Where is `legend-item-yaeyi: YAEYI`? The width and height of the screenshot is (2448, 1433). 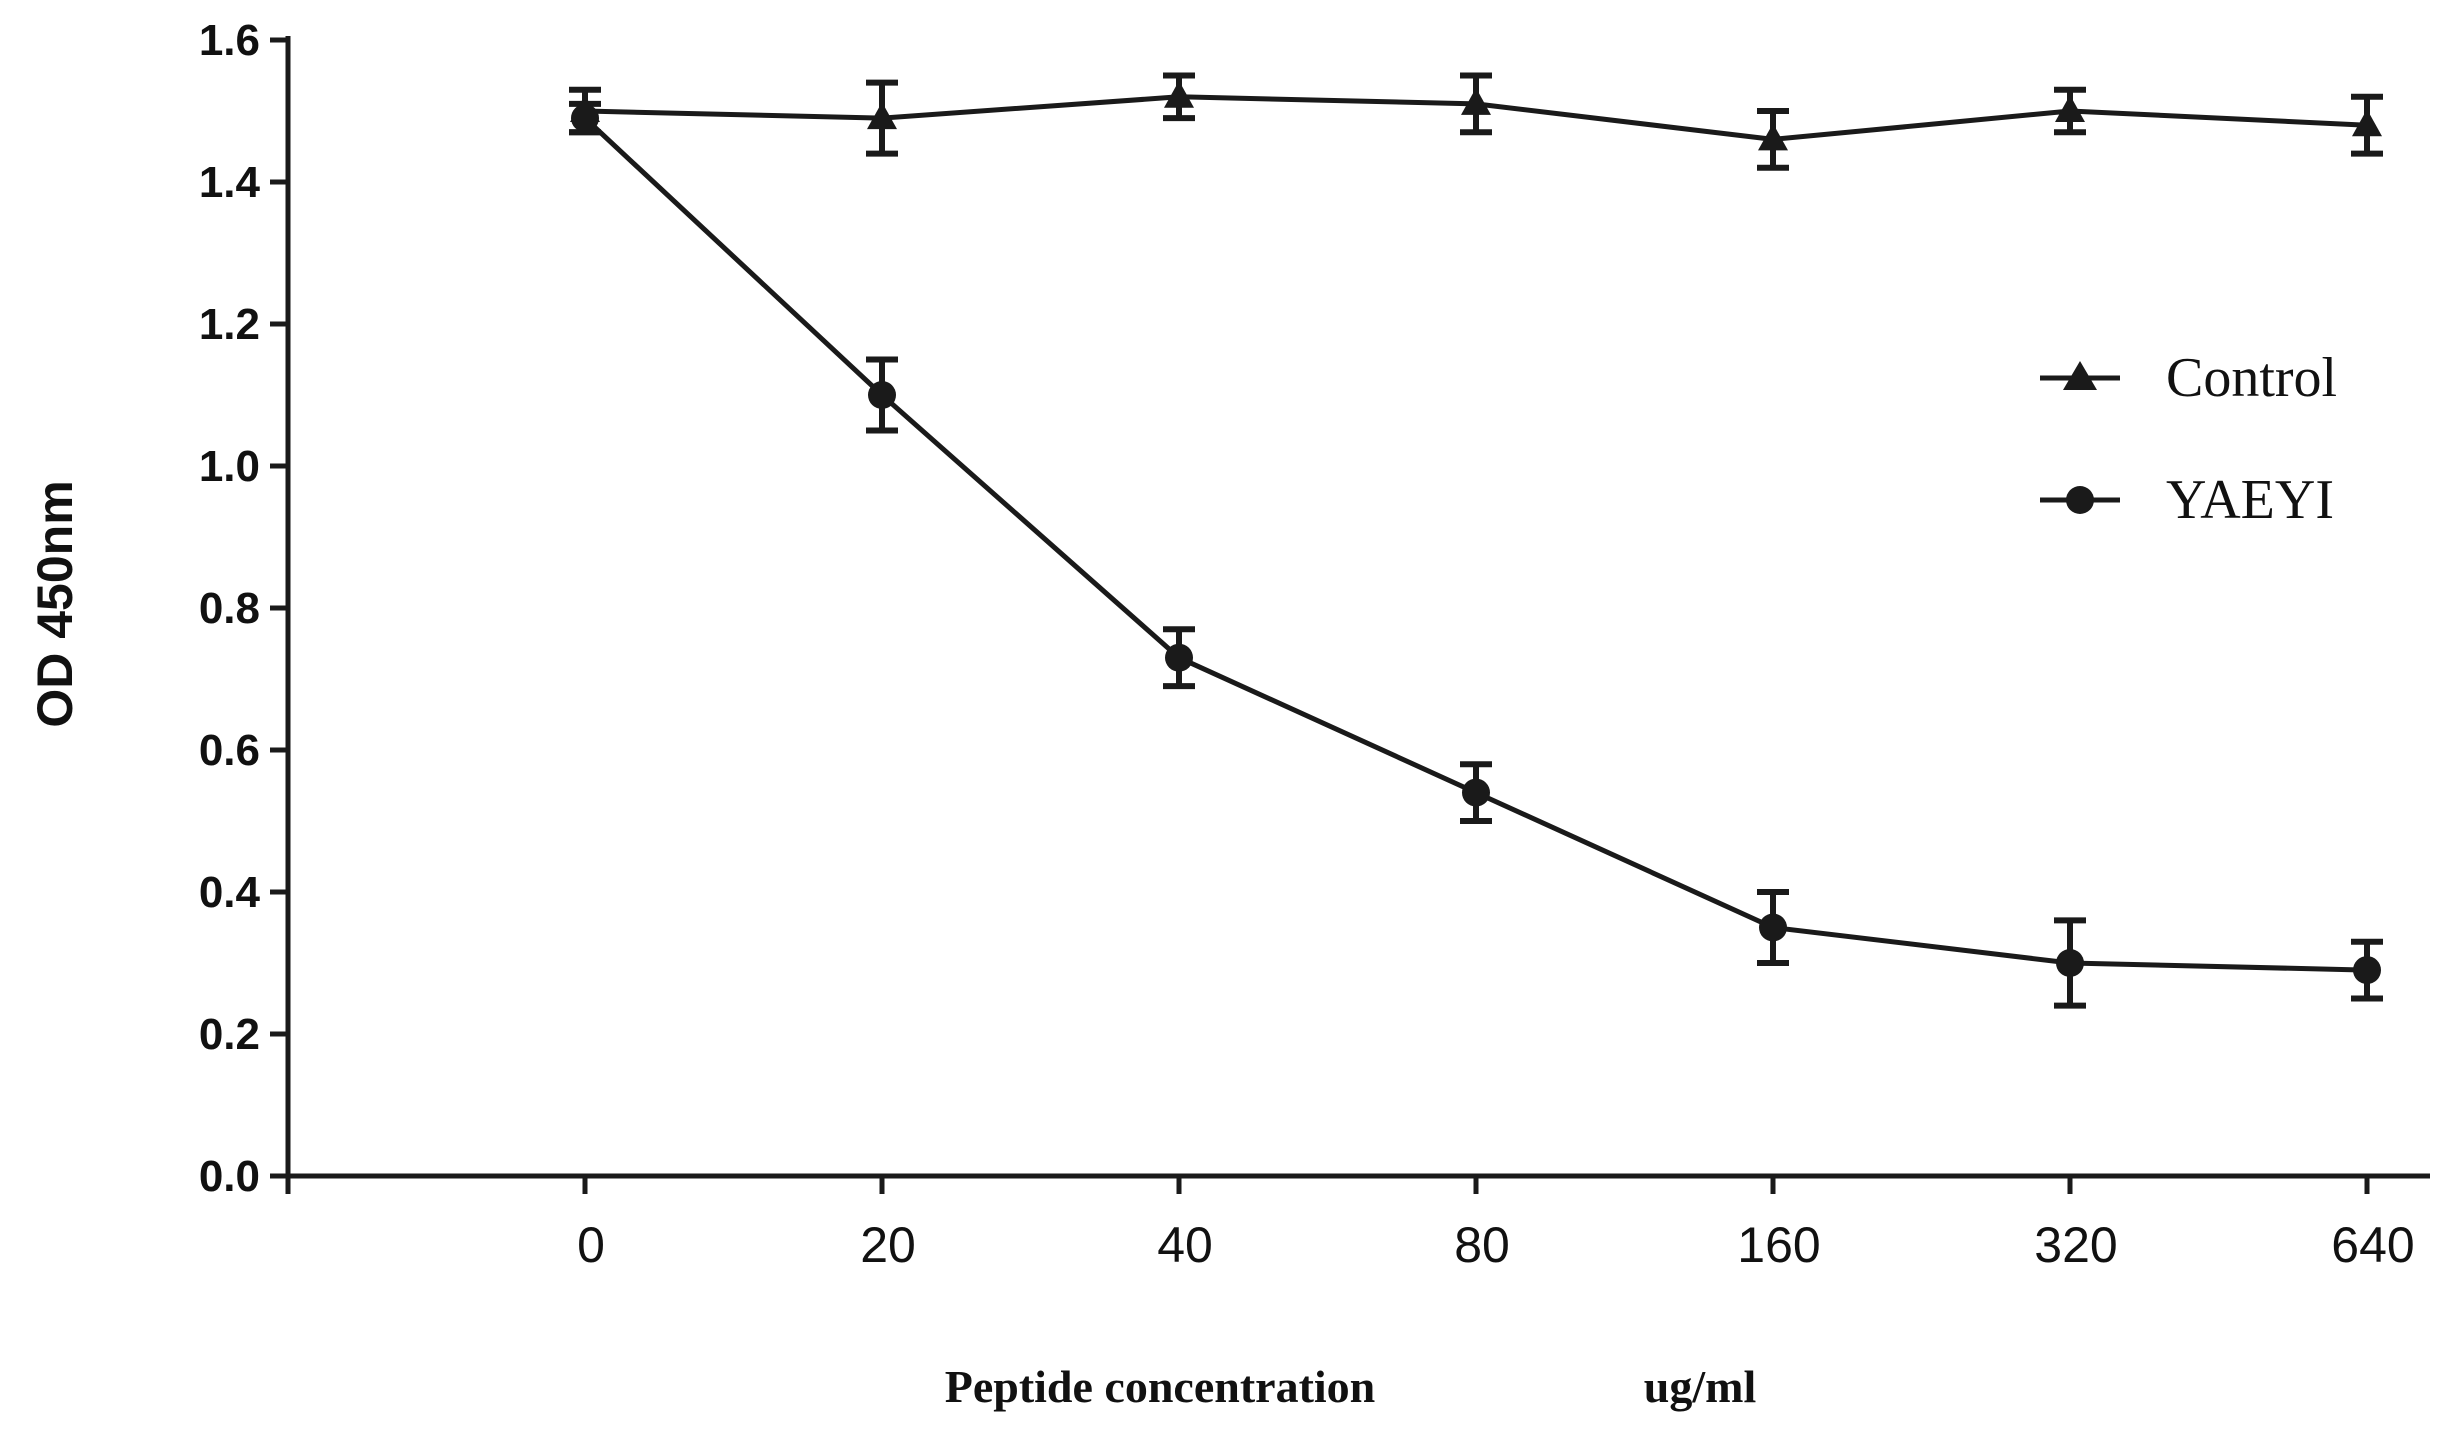 legend-item-yaeyi: YAEYI is located at coordinates (2187, 500).